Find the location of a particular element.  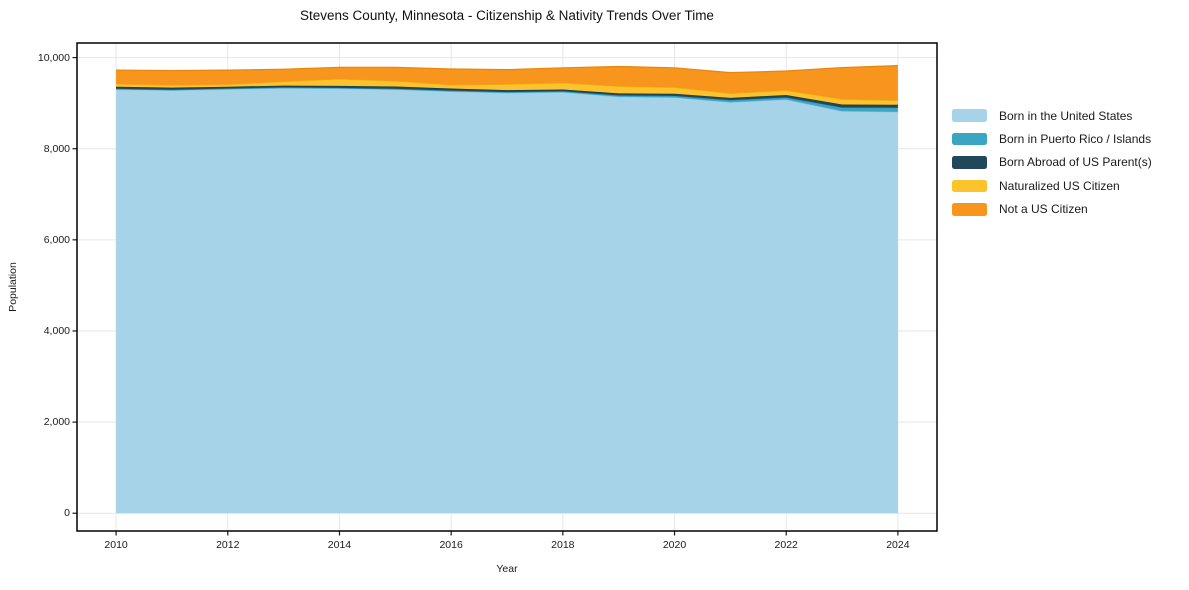

y-tick-label: 4,000 is located at coordinates (56, 330).